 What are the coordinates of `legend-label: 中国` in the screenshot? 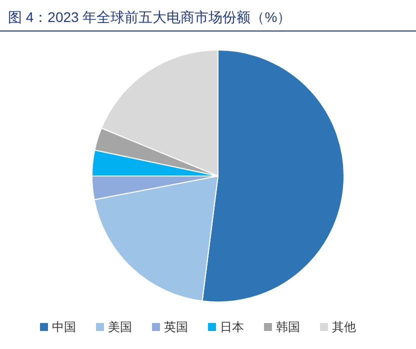 It's located at (64, 327).